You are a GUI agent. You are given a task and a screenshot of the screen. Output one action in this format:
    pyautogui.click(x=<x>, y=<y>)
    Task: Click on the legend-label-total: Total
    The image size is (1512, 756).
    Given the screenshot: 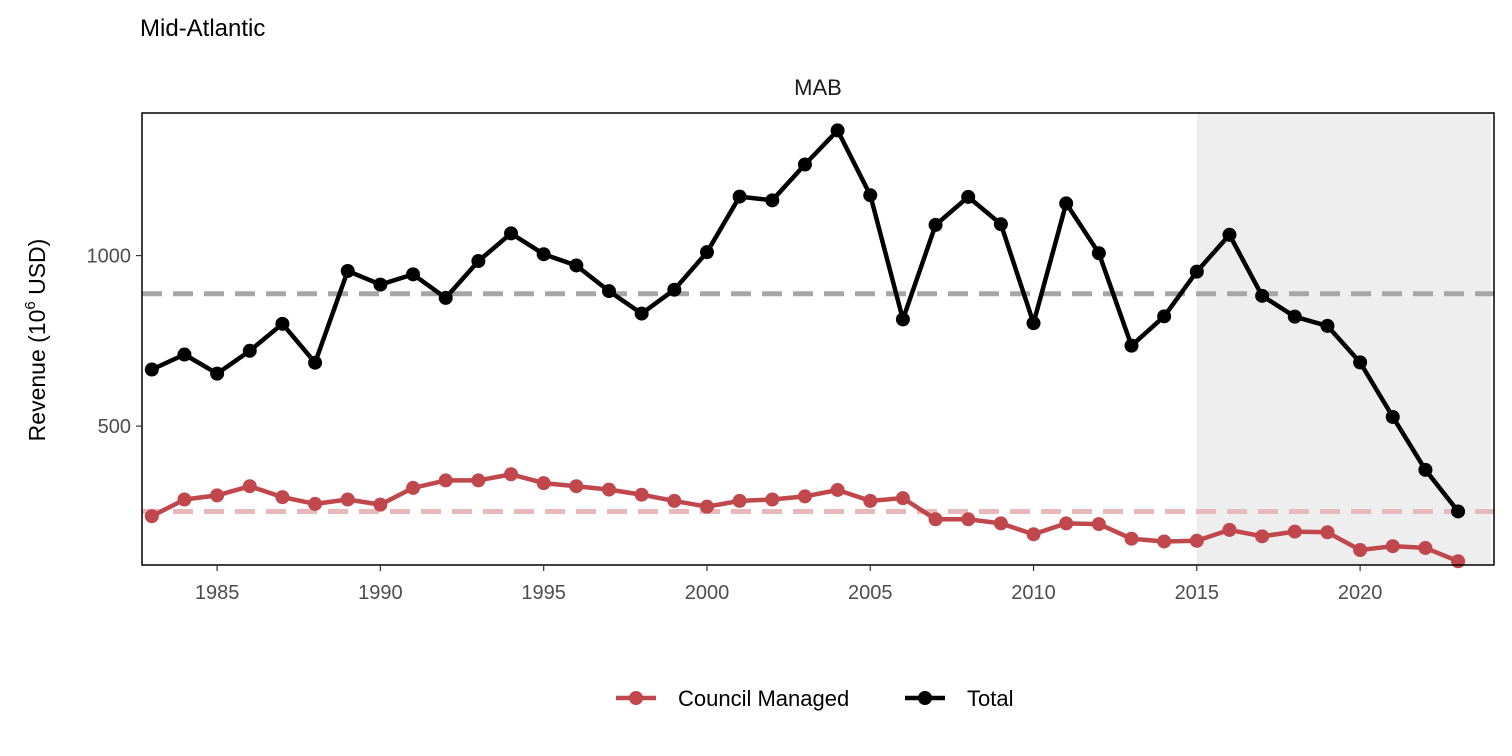 What is the action you would take?
    pyautogui.click(x=990, y=698)
    